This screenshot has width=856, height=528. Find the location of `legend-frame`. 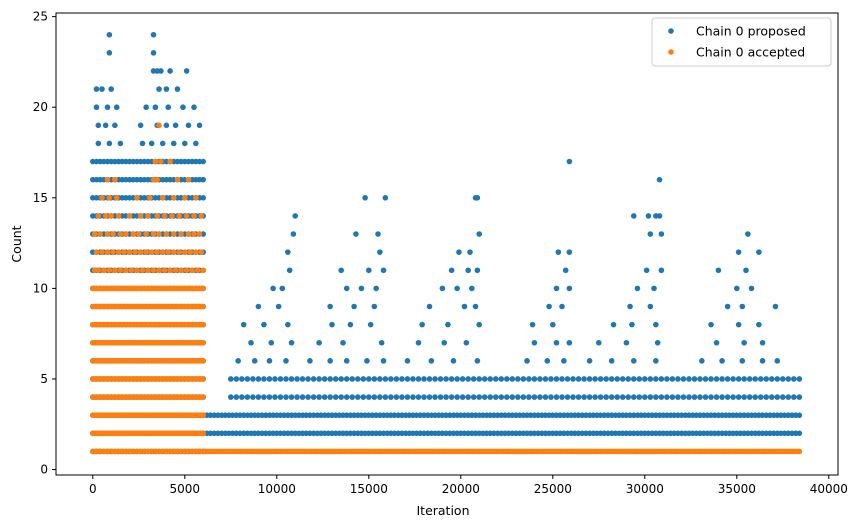

legend-frame is located at coordinates (741, 42).